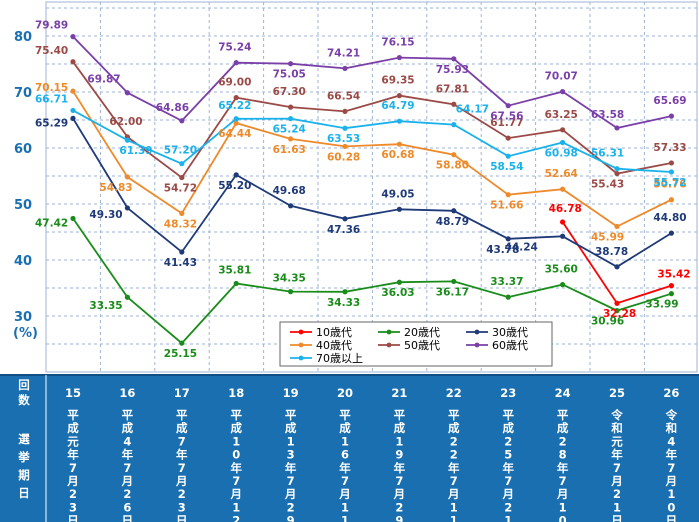 This screenshot has width=699, height=522. What do you see at coordinates (561, 115) in the screenshot?
I see `data-label: 63.25` at bounding box center [561, 115].